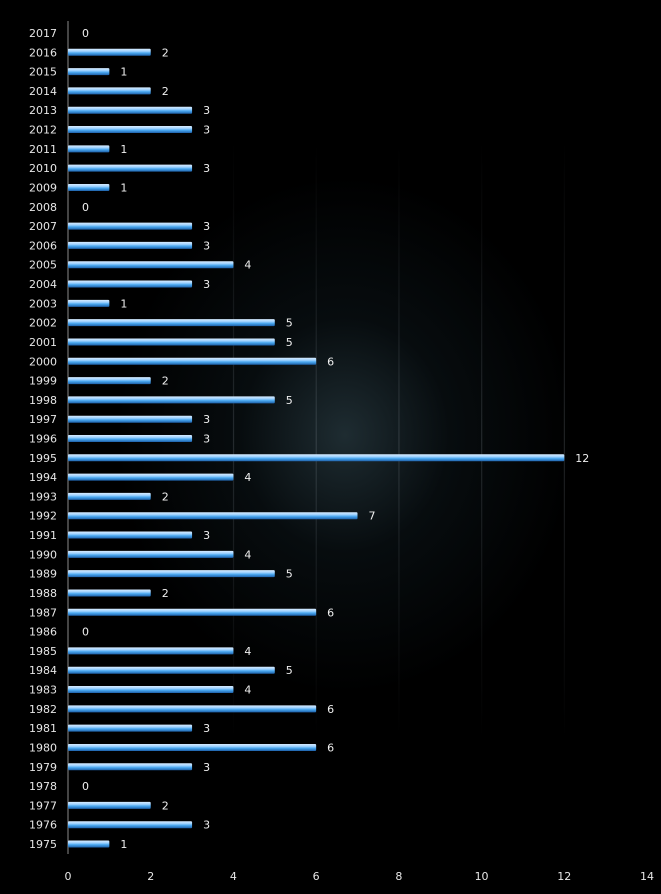 The width and height of the screenshot is (661, 894). Describe the element at coordinates (43, 690) in the screenshot. I see `y-tick-label: 1983` at that location.